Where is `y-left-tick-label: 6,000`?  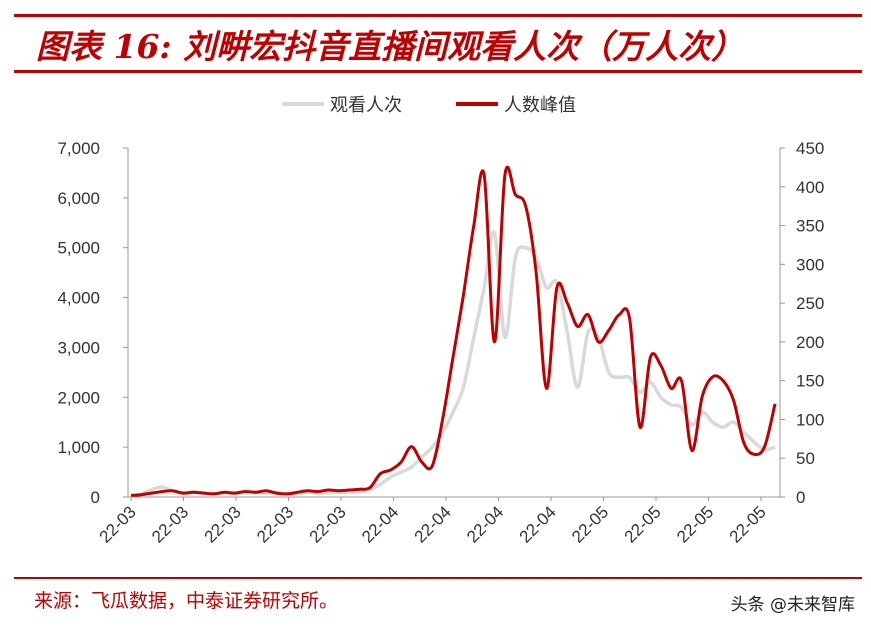 y-left-tick-label: 6,000 is located at coordinates (78, 198).